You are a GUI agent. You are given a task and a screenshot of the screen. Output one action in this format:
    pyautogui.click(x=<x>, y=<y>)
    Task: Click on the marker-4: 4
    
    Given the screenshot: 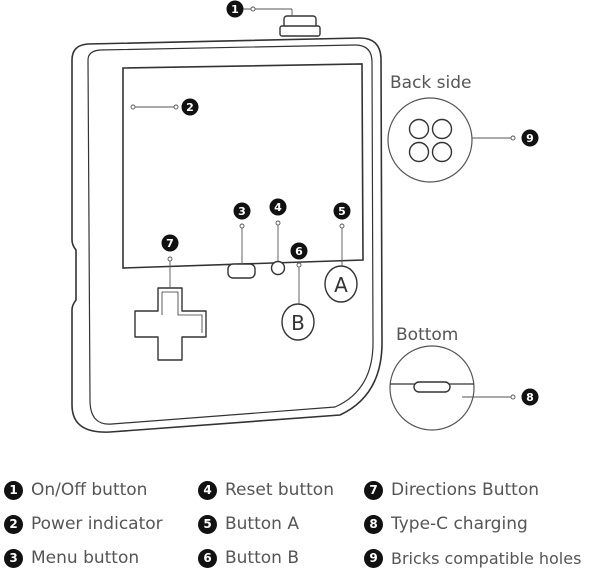 What is the action you would take?
    pyautogui.click(x=278, y=207)
    